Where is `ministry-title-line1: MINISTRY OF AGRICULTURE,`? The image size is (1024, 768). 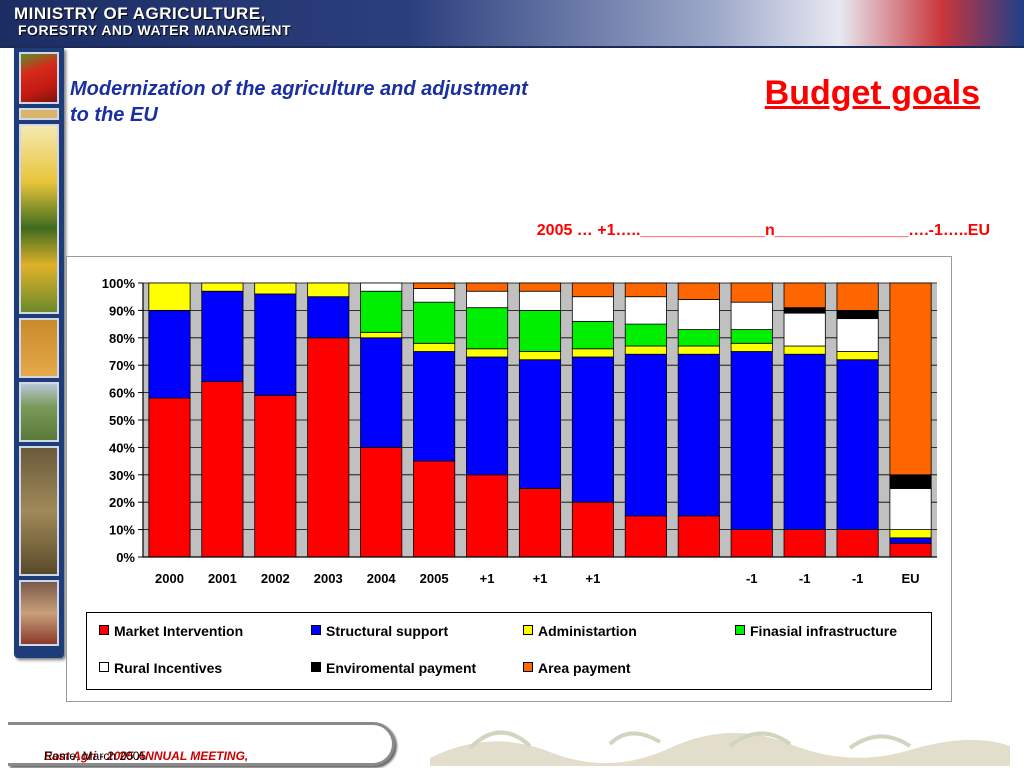 ministry-title-line1: MINISTRY OF AGRICULTURE, is located at coordinates (140, 13).